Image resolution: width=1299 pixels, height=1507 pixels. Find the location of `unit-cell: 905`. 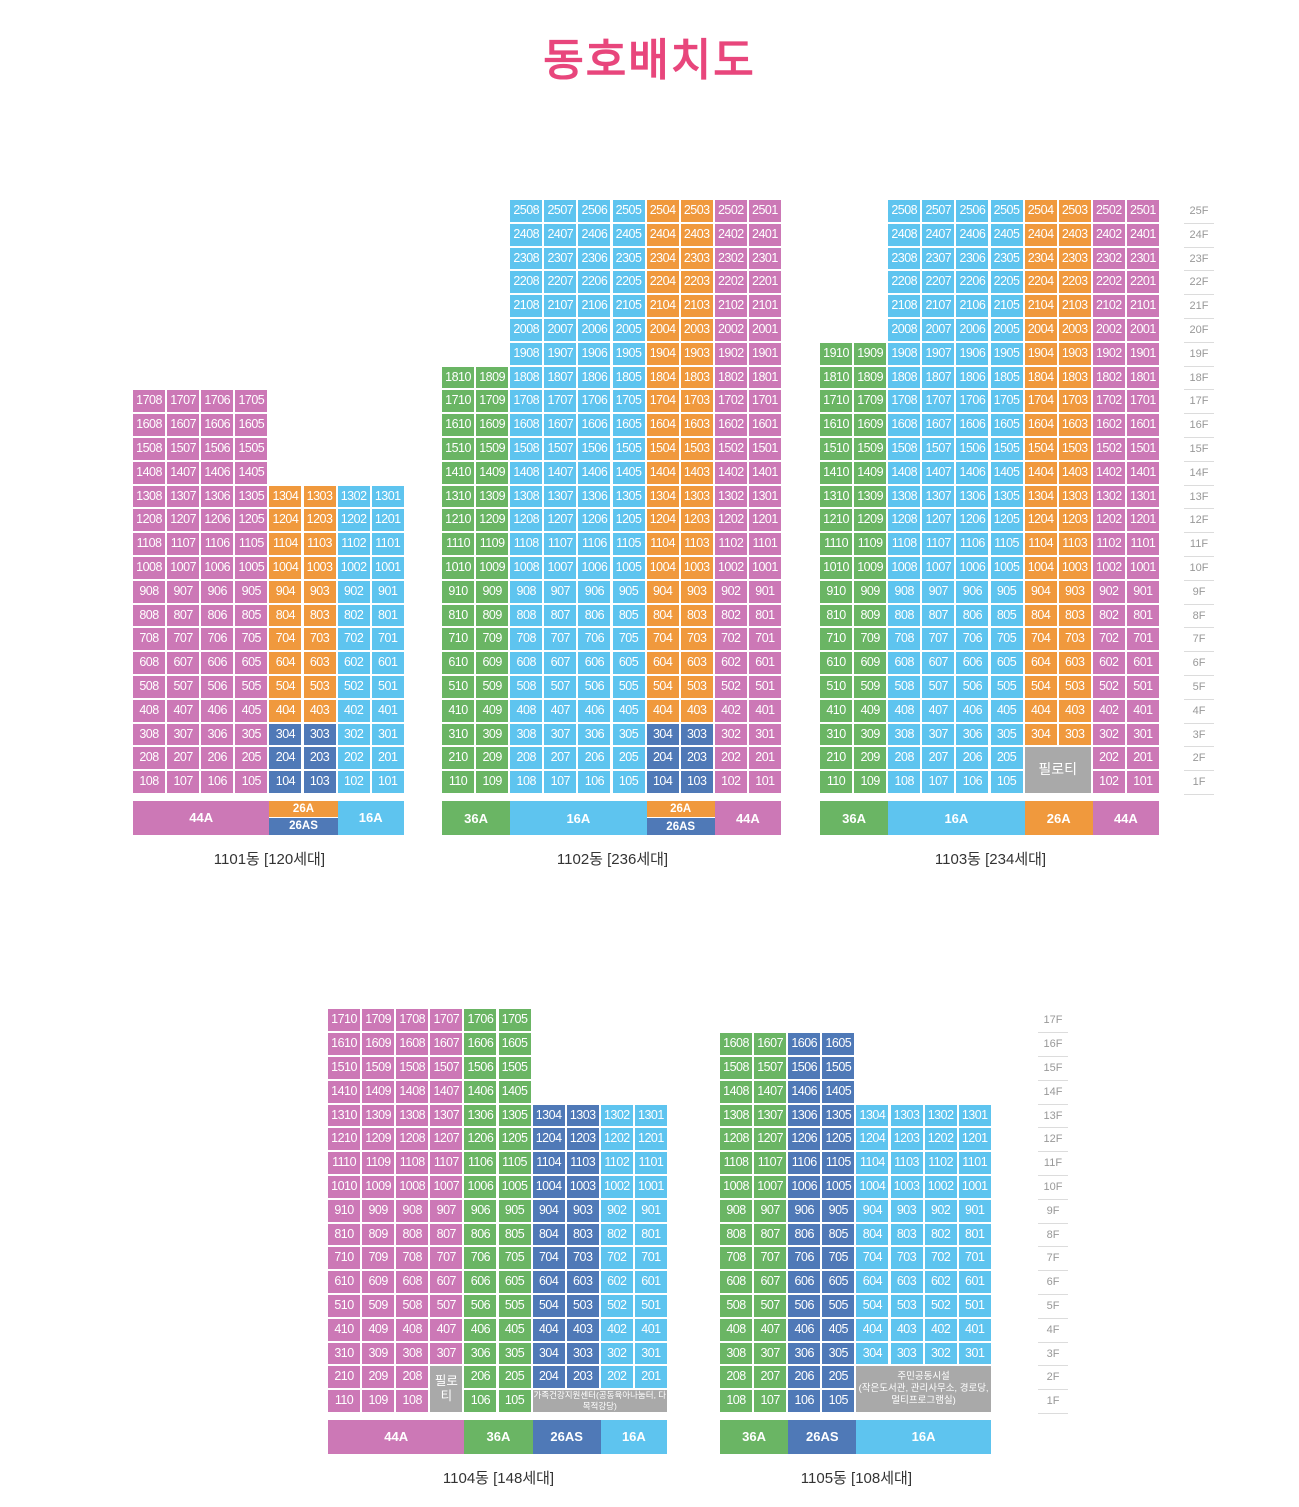

unit-cell: 905 is located at coordinates (838, 1210).